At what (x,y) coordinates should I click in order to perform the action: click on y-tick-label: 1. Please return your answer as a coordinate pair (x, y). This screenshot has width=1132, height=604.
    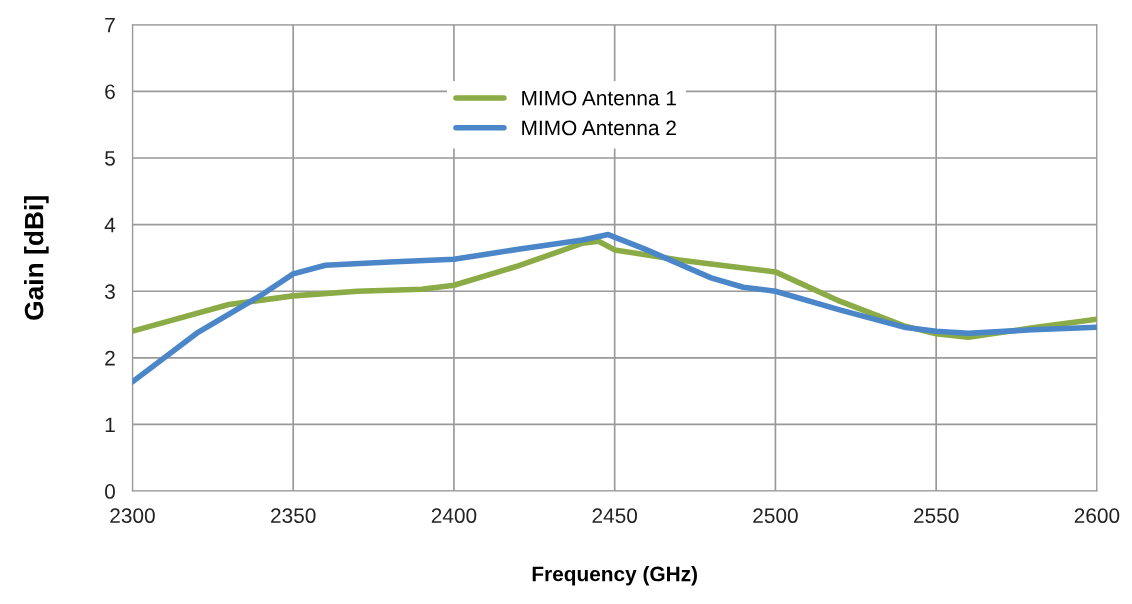
    Looking at the image, I should click on (110, 424).